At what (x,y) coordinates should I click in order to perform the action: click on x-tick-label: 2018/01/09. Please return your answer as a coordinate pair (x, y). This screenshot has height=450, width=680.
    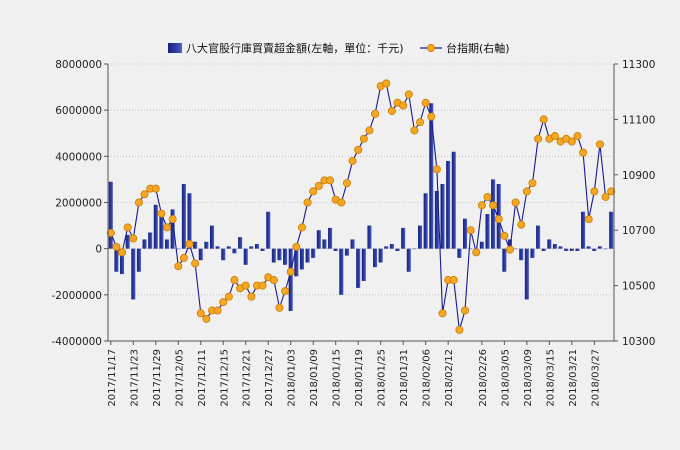
    Looking at the image, I should click on (314, 378).